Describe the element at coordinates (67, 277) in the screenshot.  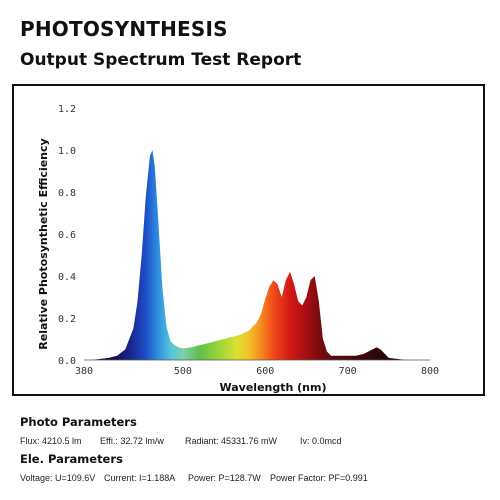
I see `y-tick-label: 0.4` at that location.